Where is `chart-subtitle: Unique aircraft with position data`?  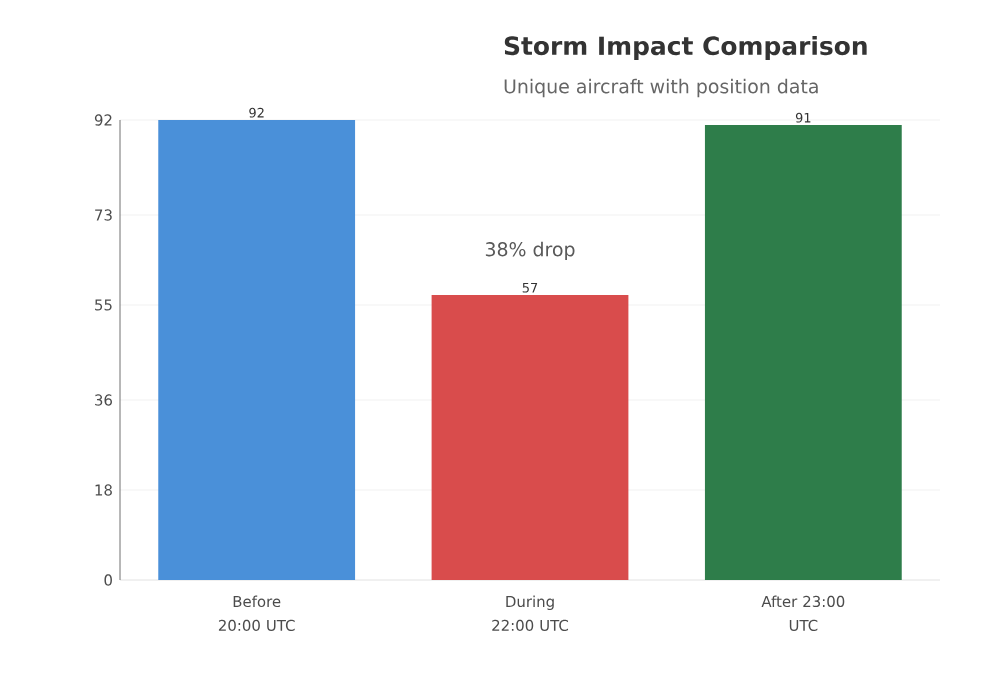
chart-subtitle: Unique aircraft with position data is located at coordinates (661, 88).